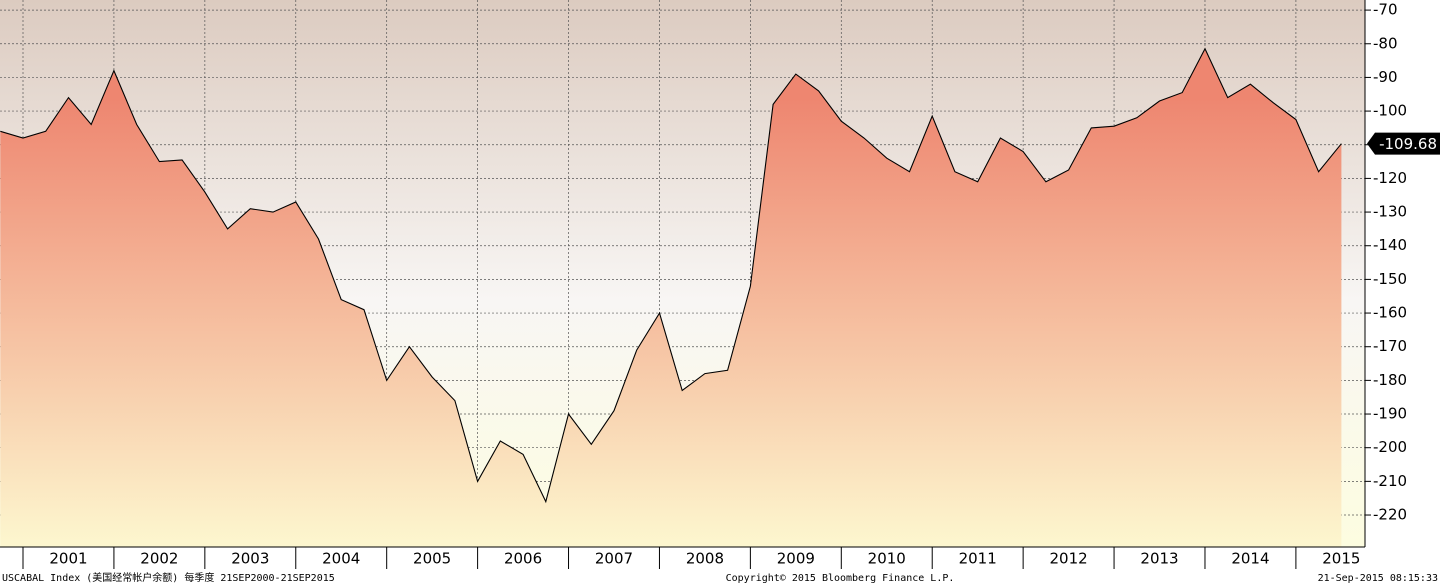 The width and height of the screenshot is (1440, 585). What do you see at coordinates (887, 559) in the screenshot?
I see `x-tick-label: 2010` at bounding box center [887, 559].